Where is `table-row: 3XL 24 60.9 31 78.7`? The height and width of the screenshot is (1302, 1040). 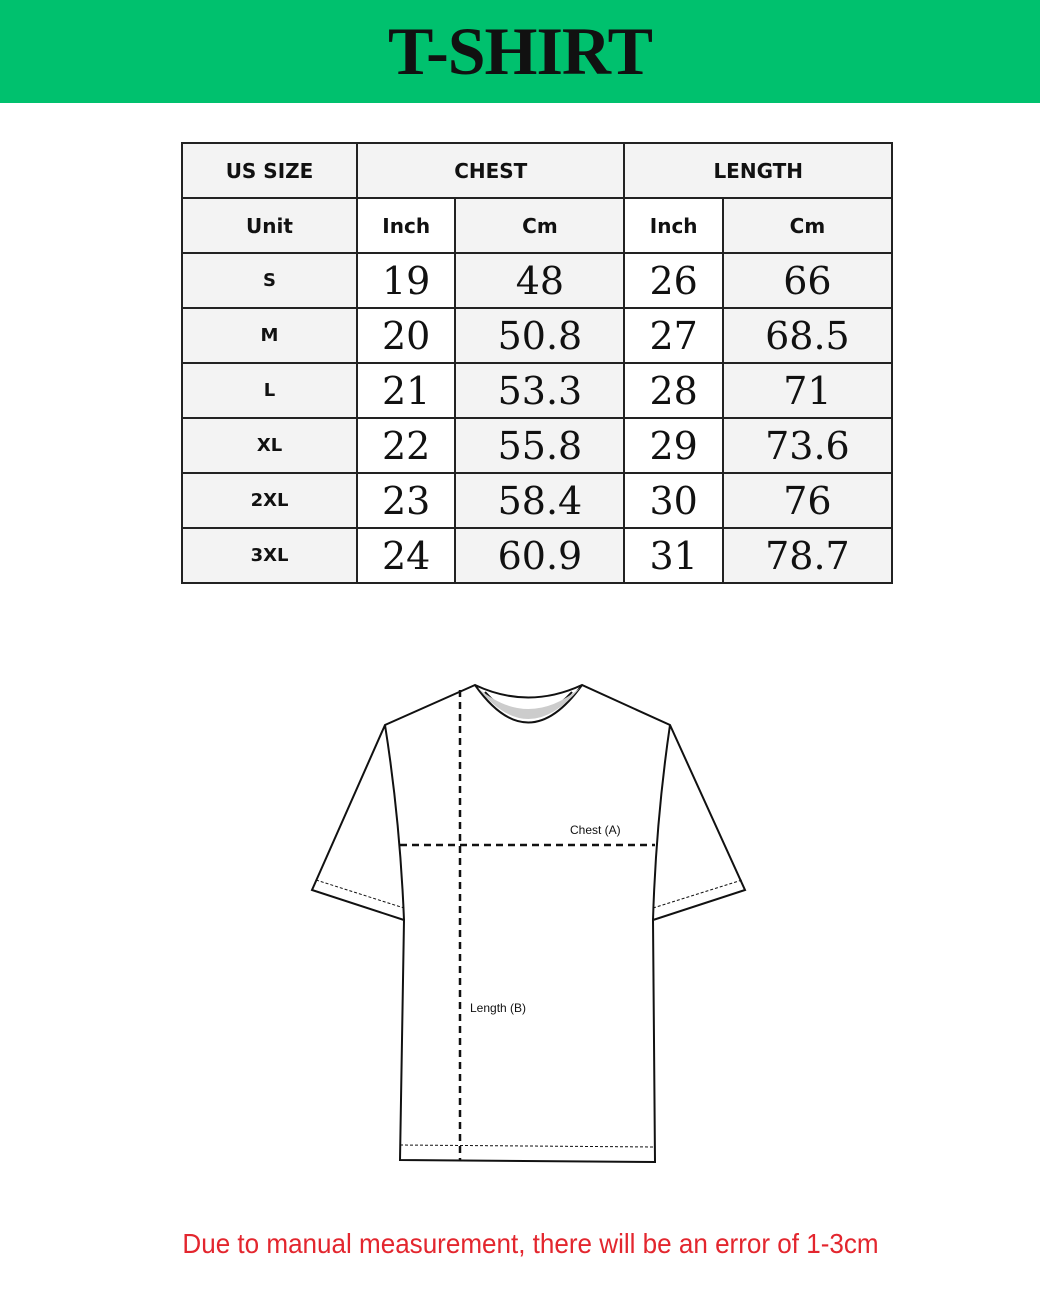
table-row: 3XL 24 60.9 31 78.7 is located at coordinates (537, 555).